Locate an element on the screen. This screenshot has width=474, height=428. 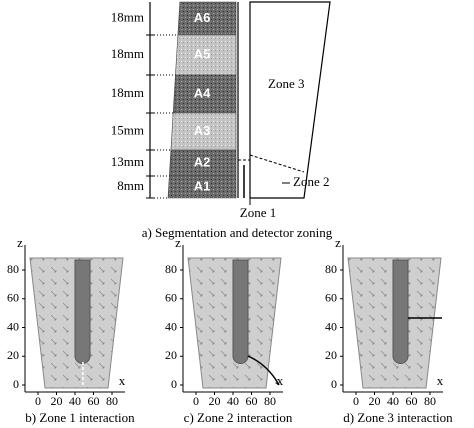
segment-label: A3 is located at coordinates (202, 130).